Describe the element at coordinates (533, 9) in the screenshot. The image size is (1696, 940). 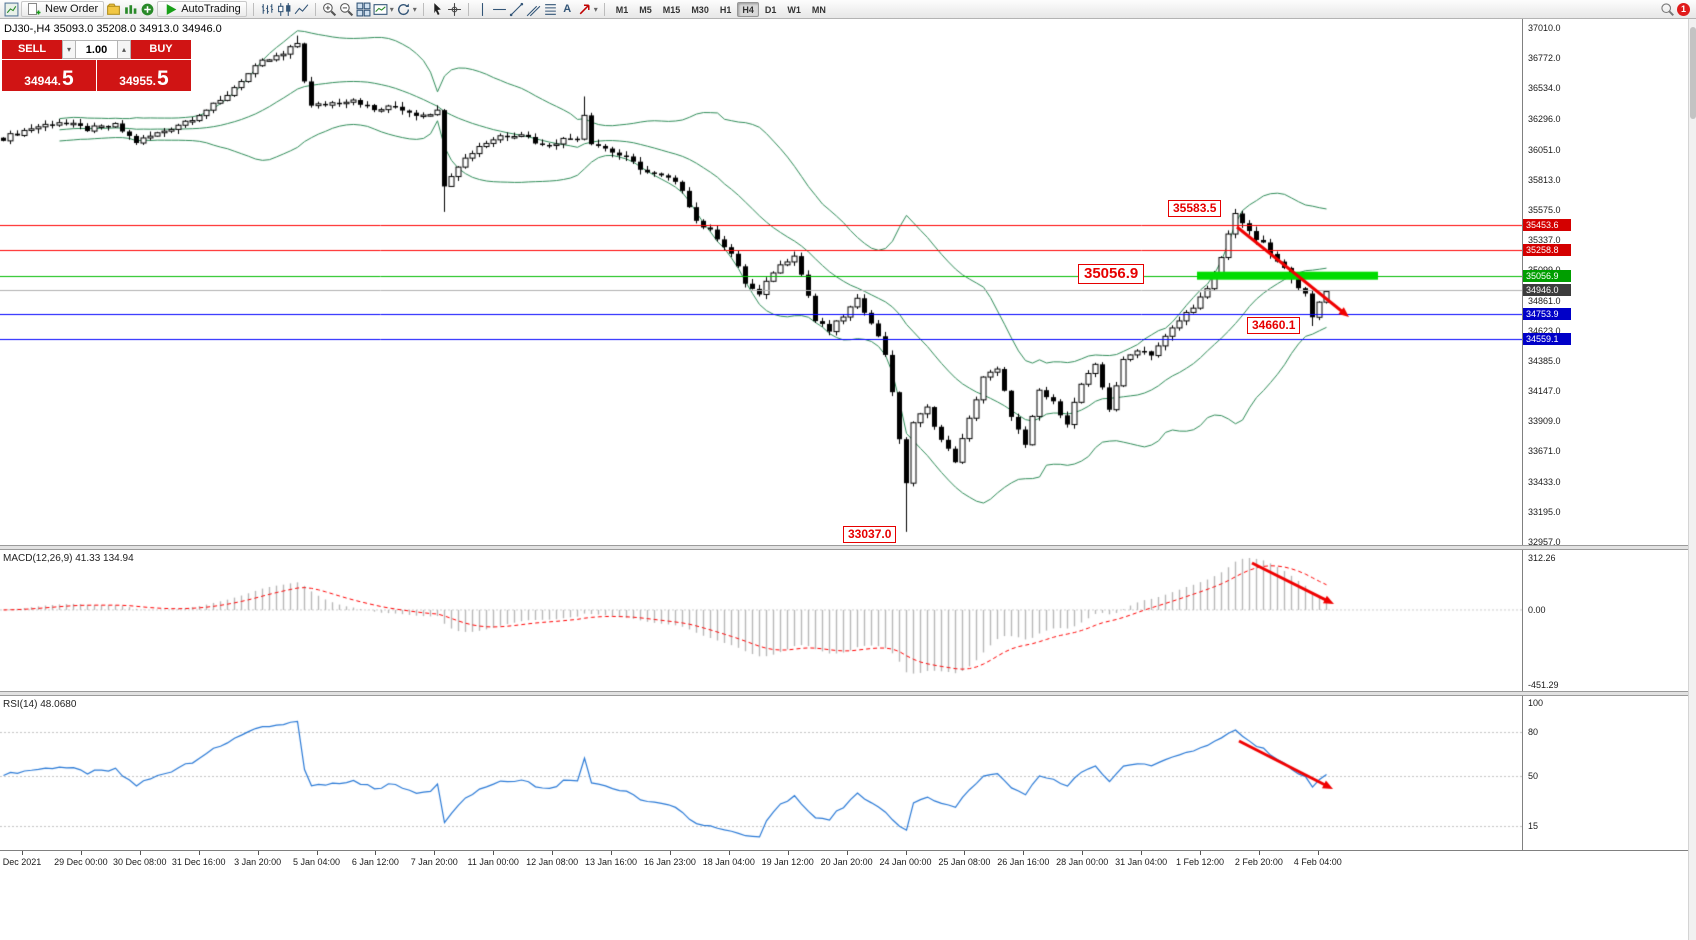
I see `channel-tool-icon` at that location.